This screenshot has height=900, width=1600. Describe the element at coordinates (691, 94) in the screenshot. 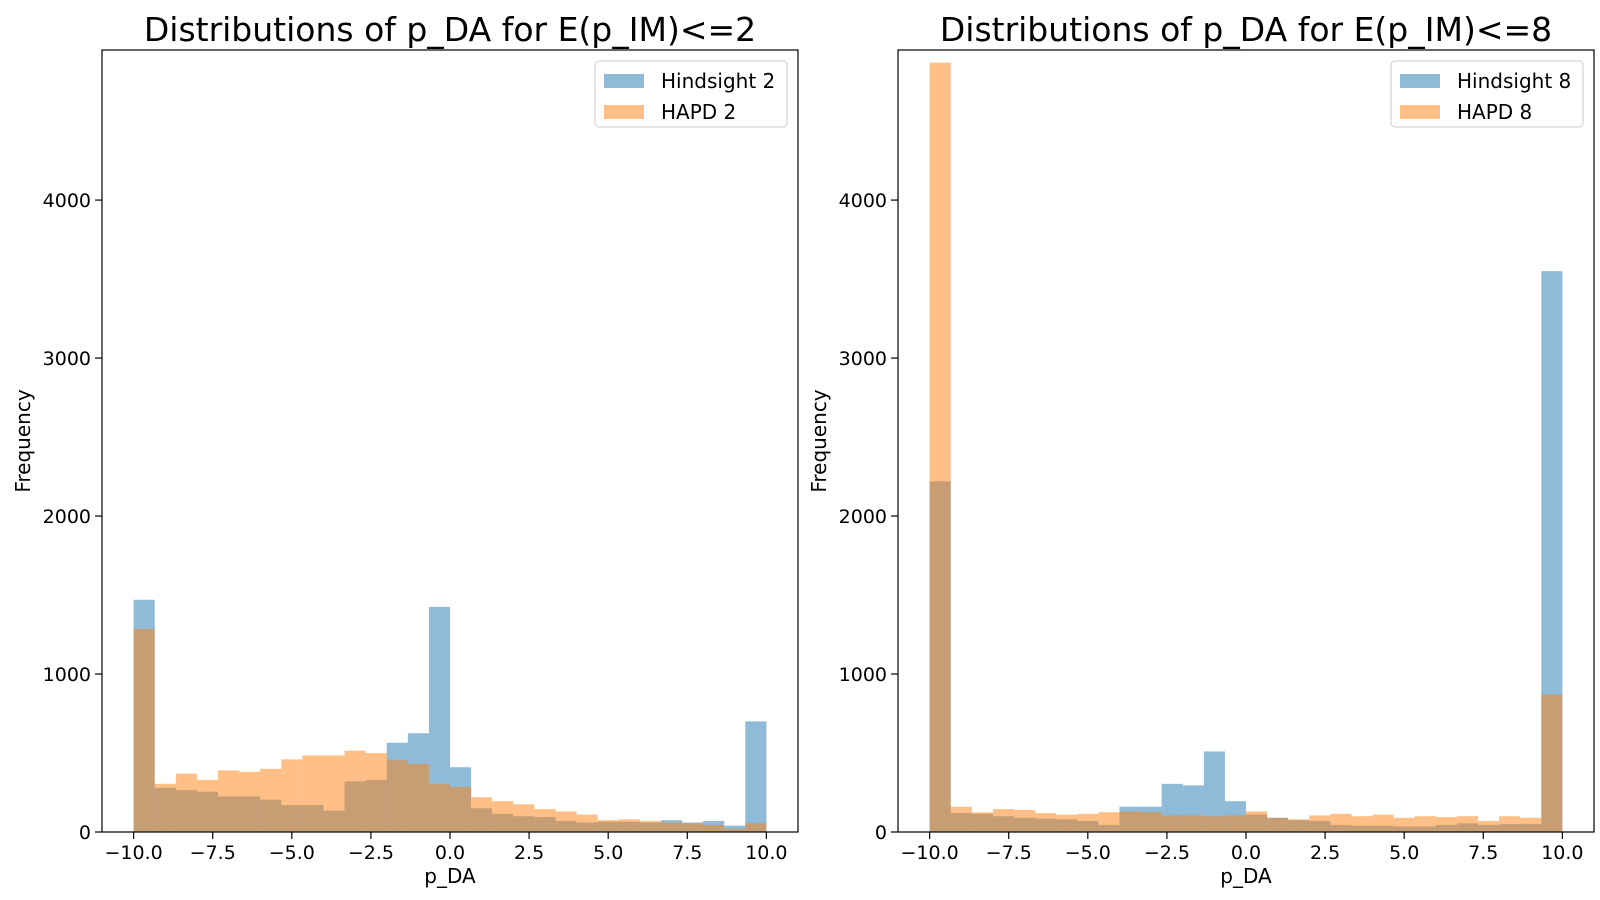

I see `legend: Hindsight 2 HAPD 2` at that location.